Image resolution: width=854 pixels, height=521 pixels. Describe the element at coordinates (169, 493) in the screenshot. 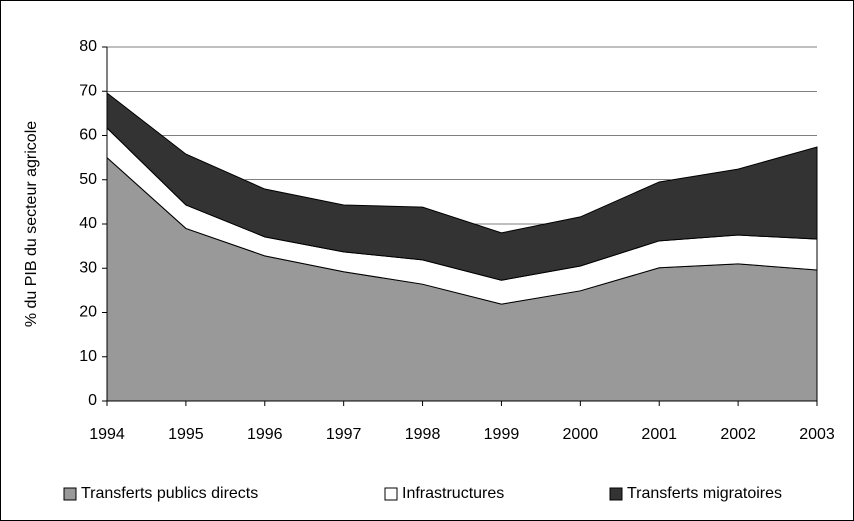

I see `legend-label: Transferts publics directs` at that location.